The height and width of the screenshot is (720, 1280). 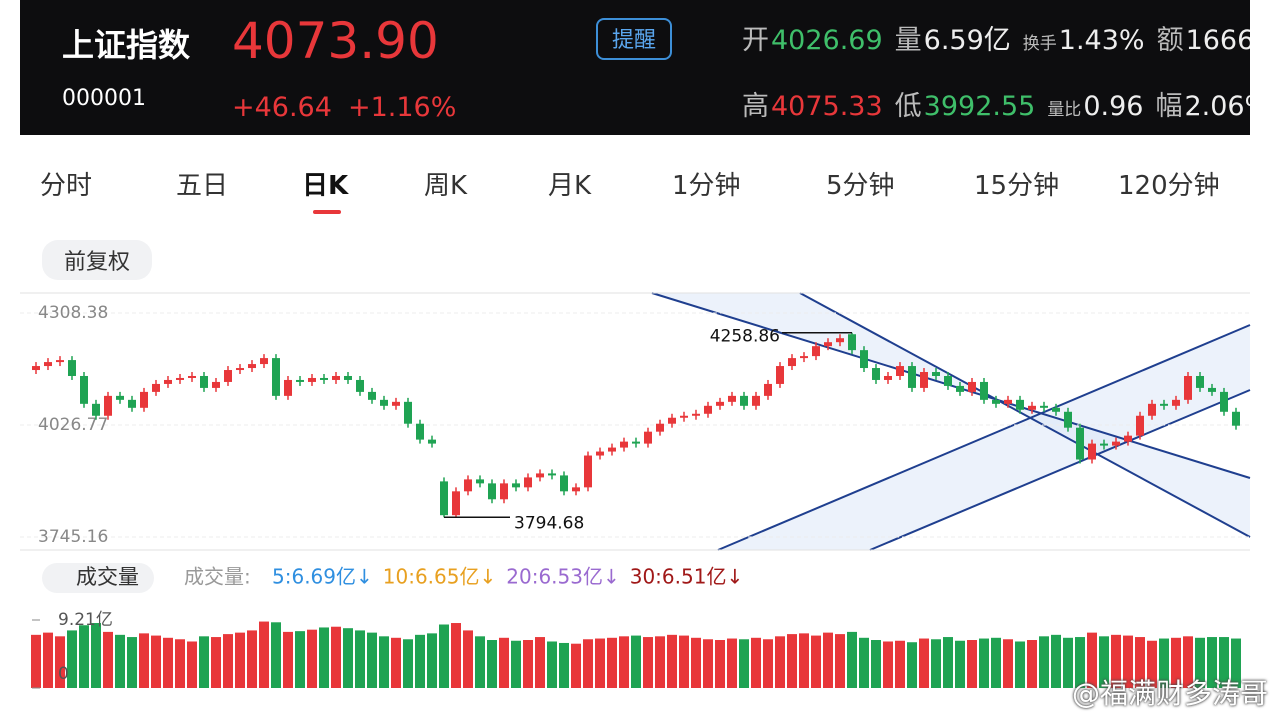 I want to click on period-tab: 日K, so click(x=325, y=186).